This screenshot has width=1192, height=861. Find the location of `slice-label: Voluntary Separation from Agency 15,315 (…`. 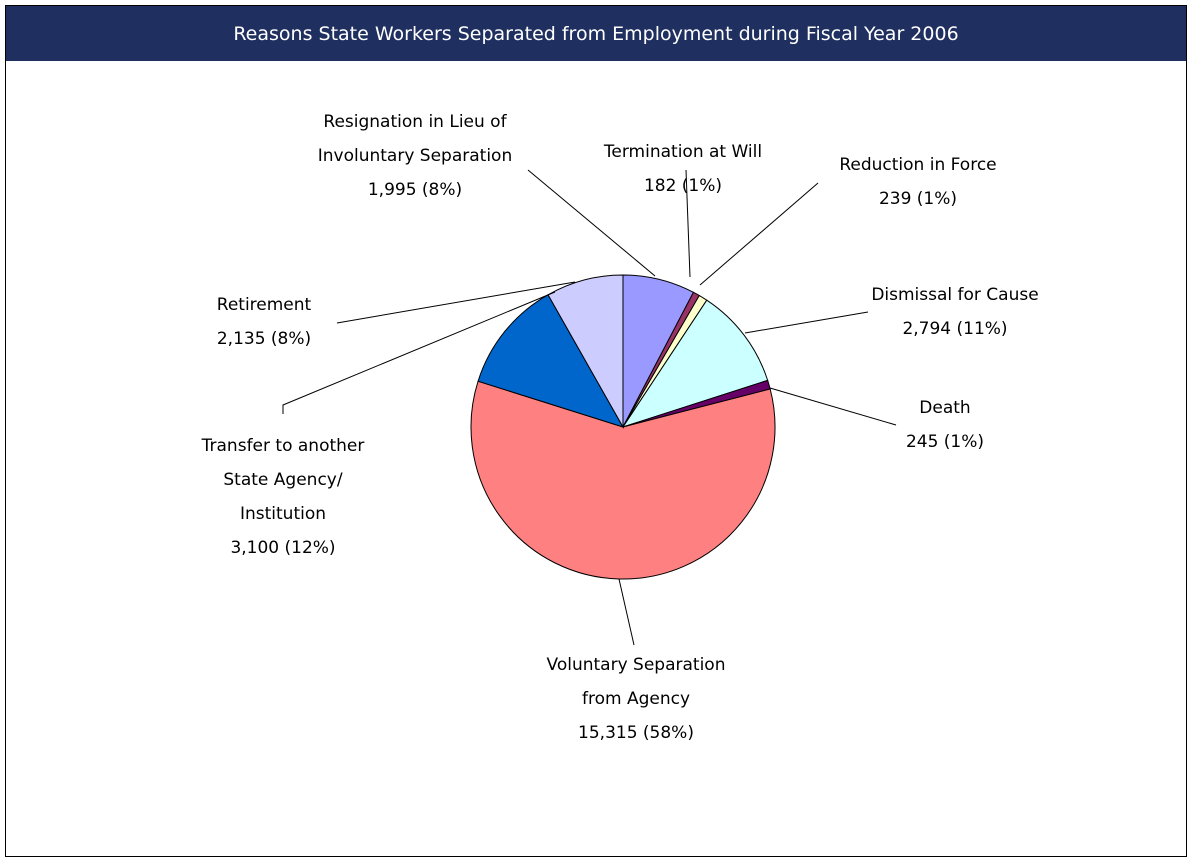

slice-label: Voluntary Separation from Agency 15,315 (… is located at coordinates (636, 699).